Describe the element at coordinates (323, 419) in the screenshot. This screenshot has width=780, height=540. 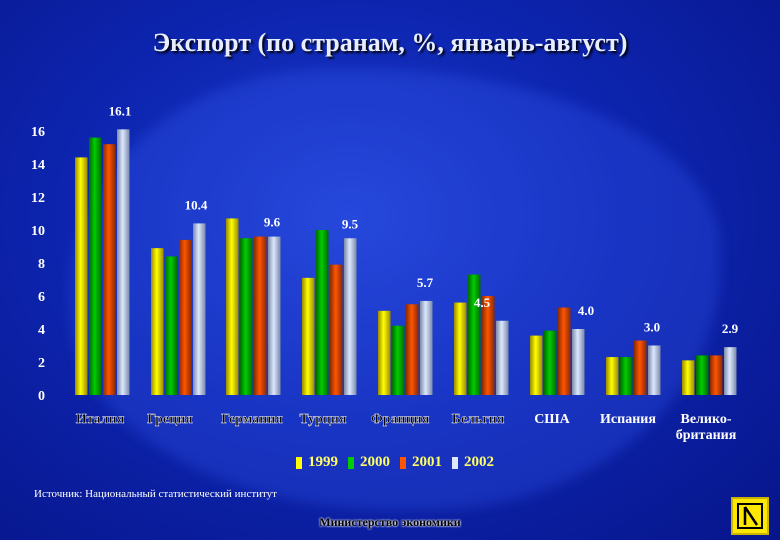
I see `x-category-label: Турция` at that location.